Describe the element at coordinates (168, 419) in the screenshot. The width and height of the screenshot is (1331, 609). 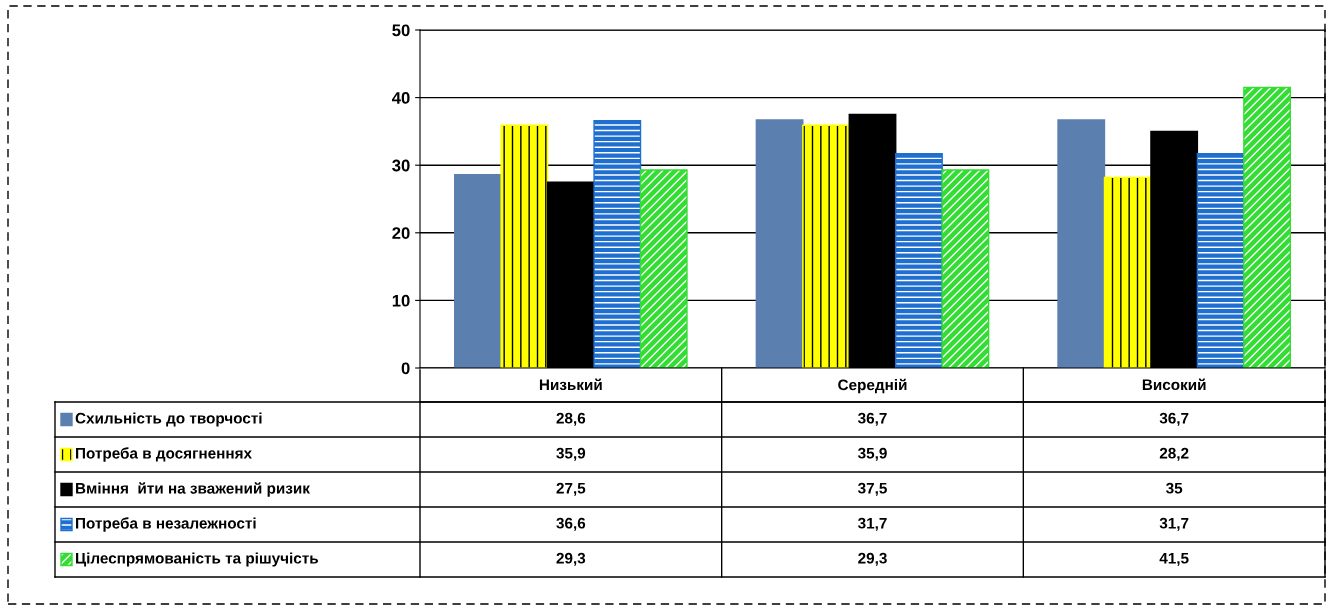
I see `legend-label: Схильність до творчості` at that location.